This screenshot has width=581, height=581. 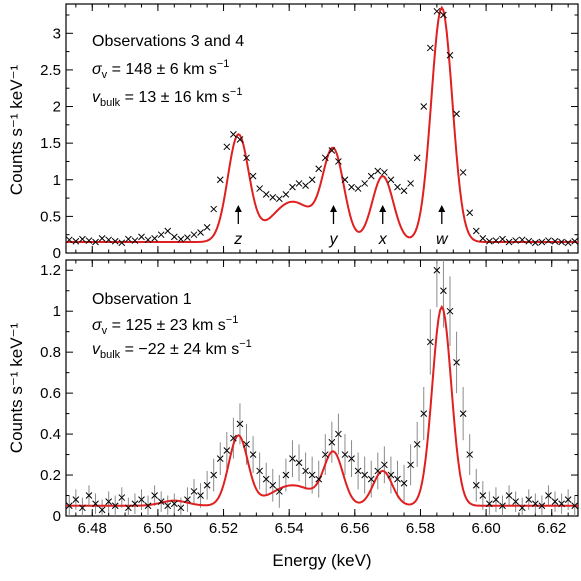 I want to click on y-tick-label: 0.6, so click(x=50, y=393).